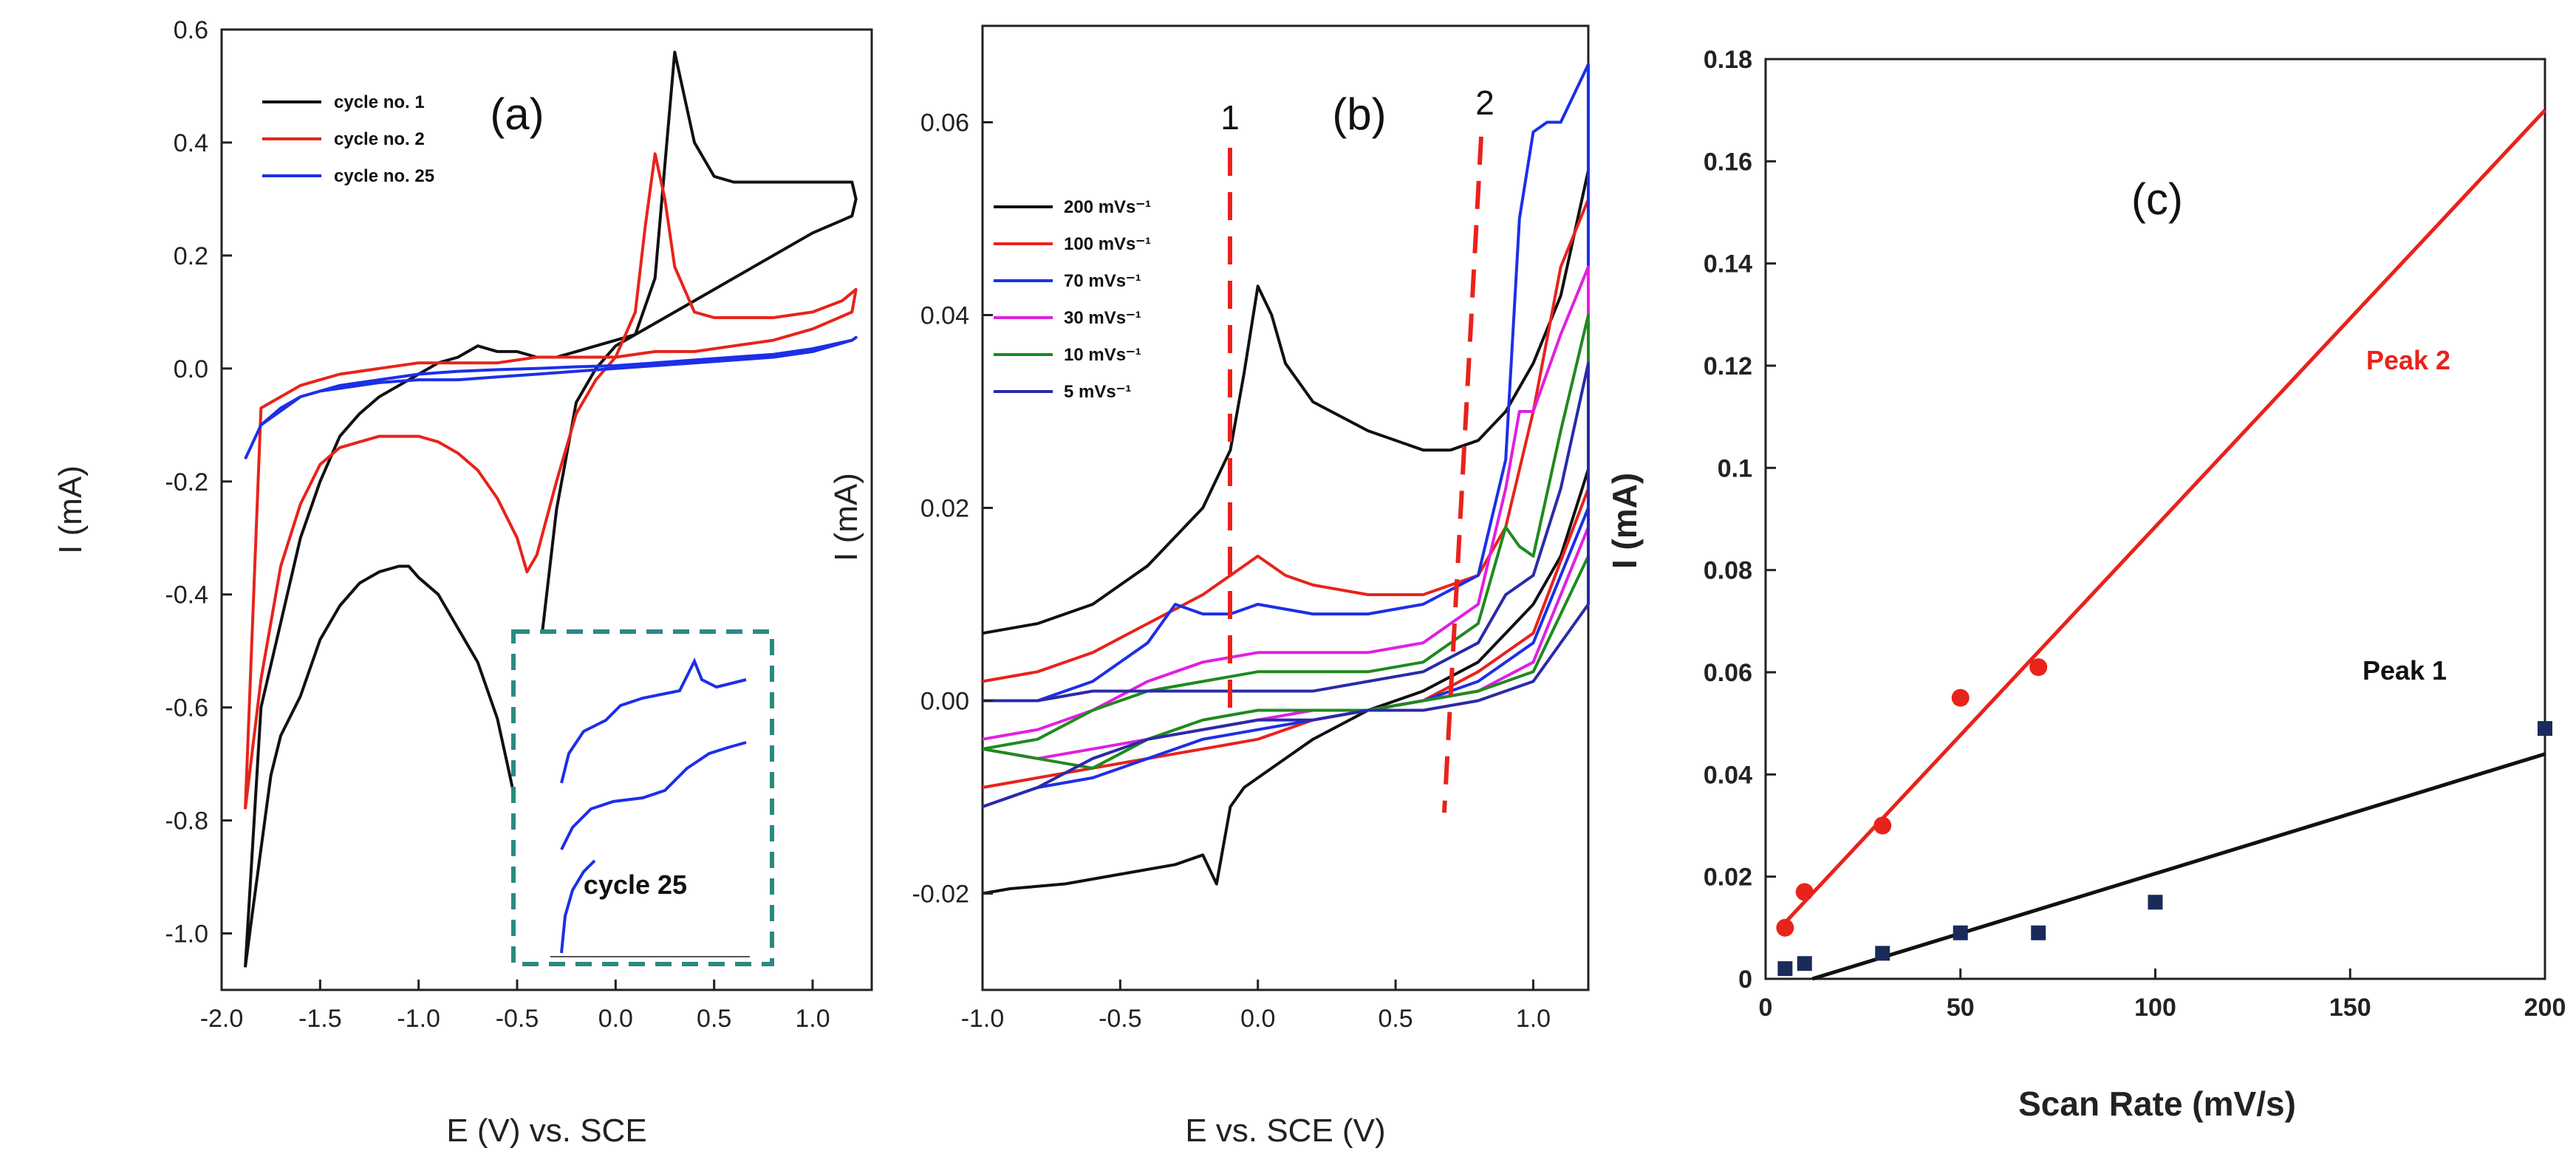  What do you see at coordinates (1107, 207) in the screenshot?
I see `legend-label-200: 200 mVs⁻¹` at bounding box center [1107, 207].